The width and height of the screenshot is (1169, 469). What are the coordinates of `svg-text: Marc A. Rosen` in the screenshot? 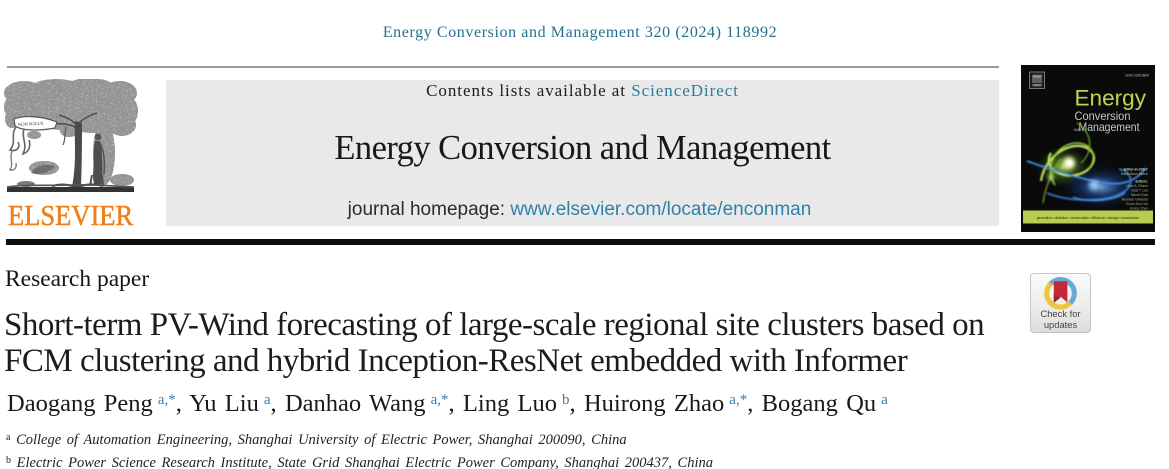 It's located at (1137, 186).